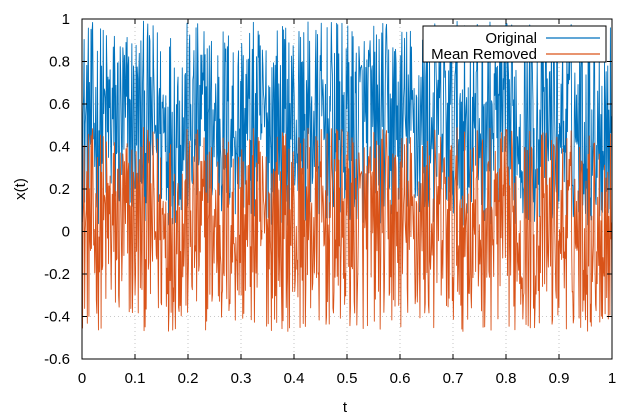  I want to click on y-tick-label: -0.4, so click(57, 317).